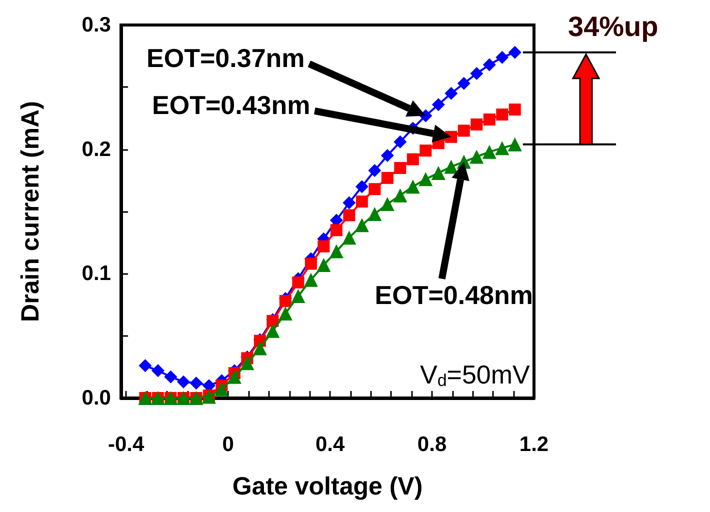 The width and height of the screenshot is (710, 512). I want to click on x-tick-label: 1.2, so click(534, 444).